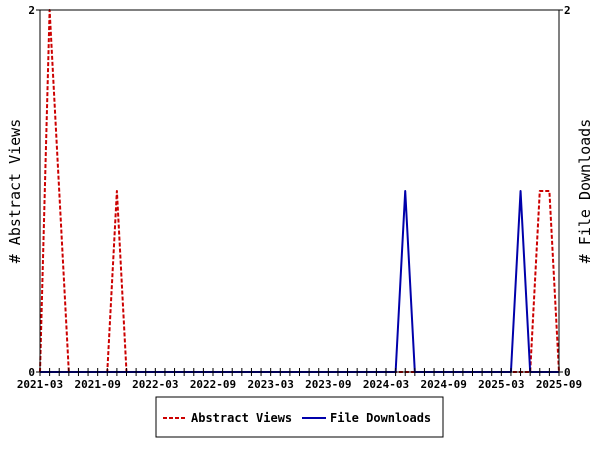 The image size is (600, 455). I want to click on right-y-tick-label: 0, so click(567, 372).